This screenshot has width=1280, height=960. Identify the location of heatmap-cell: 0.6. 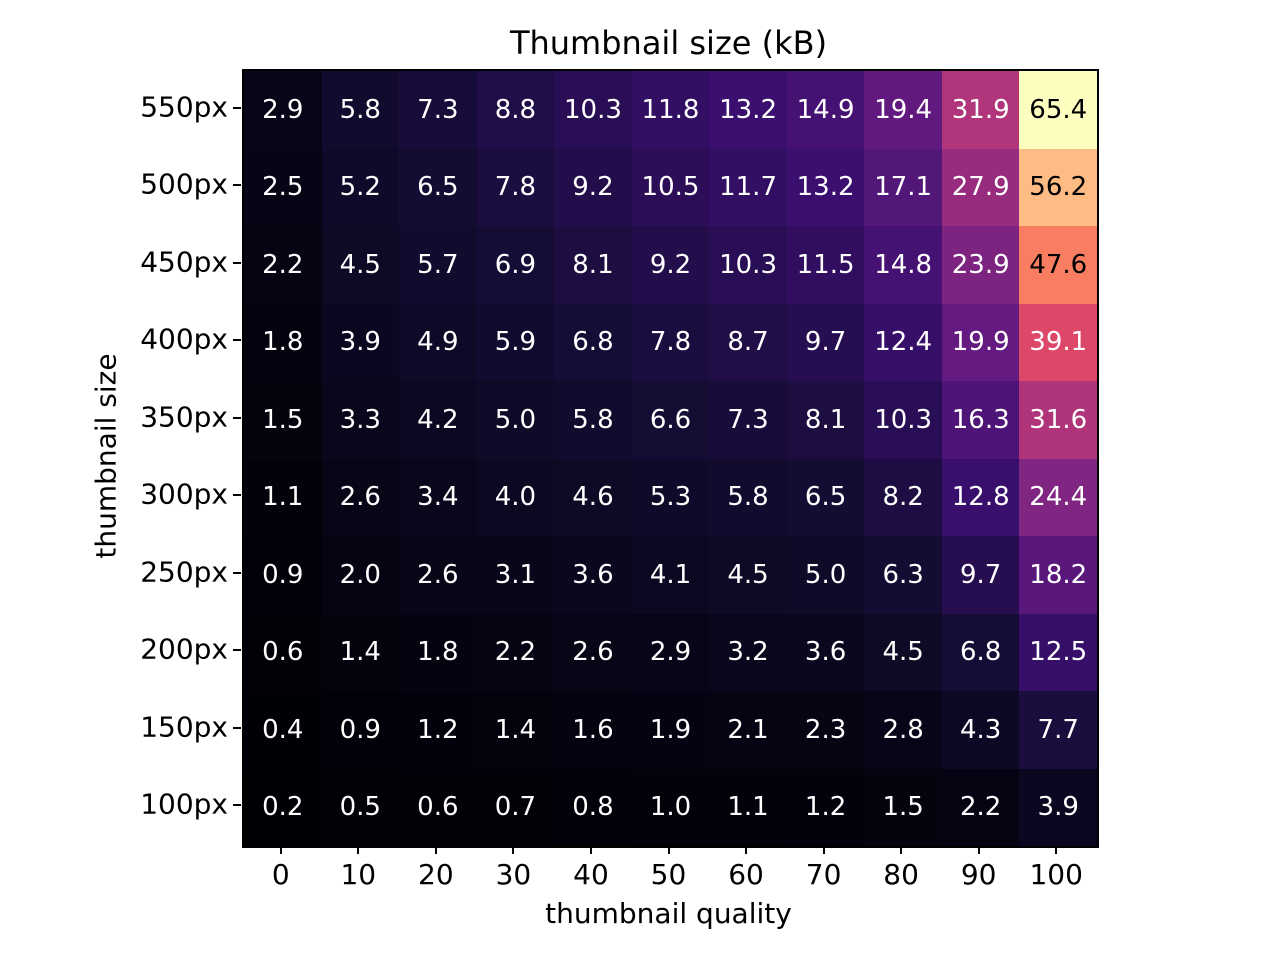
(283, 652).